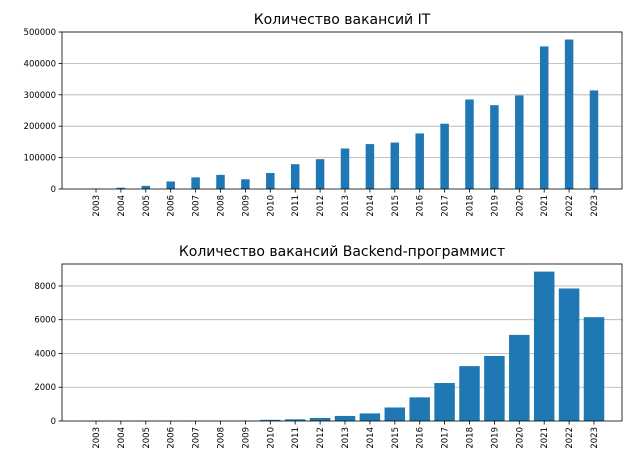 This screenshot has height=469, width=629. Describe the element at coordinates (342, 252) in the screenshot. I see `chart-title: Количество вакансий Backend-программист` at that location.